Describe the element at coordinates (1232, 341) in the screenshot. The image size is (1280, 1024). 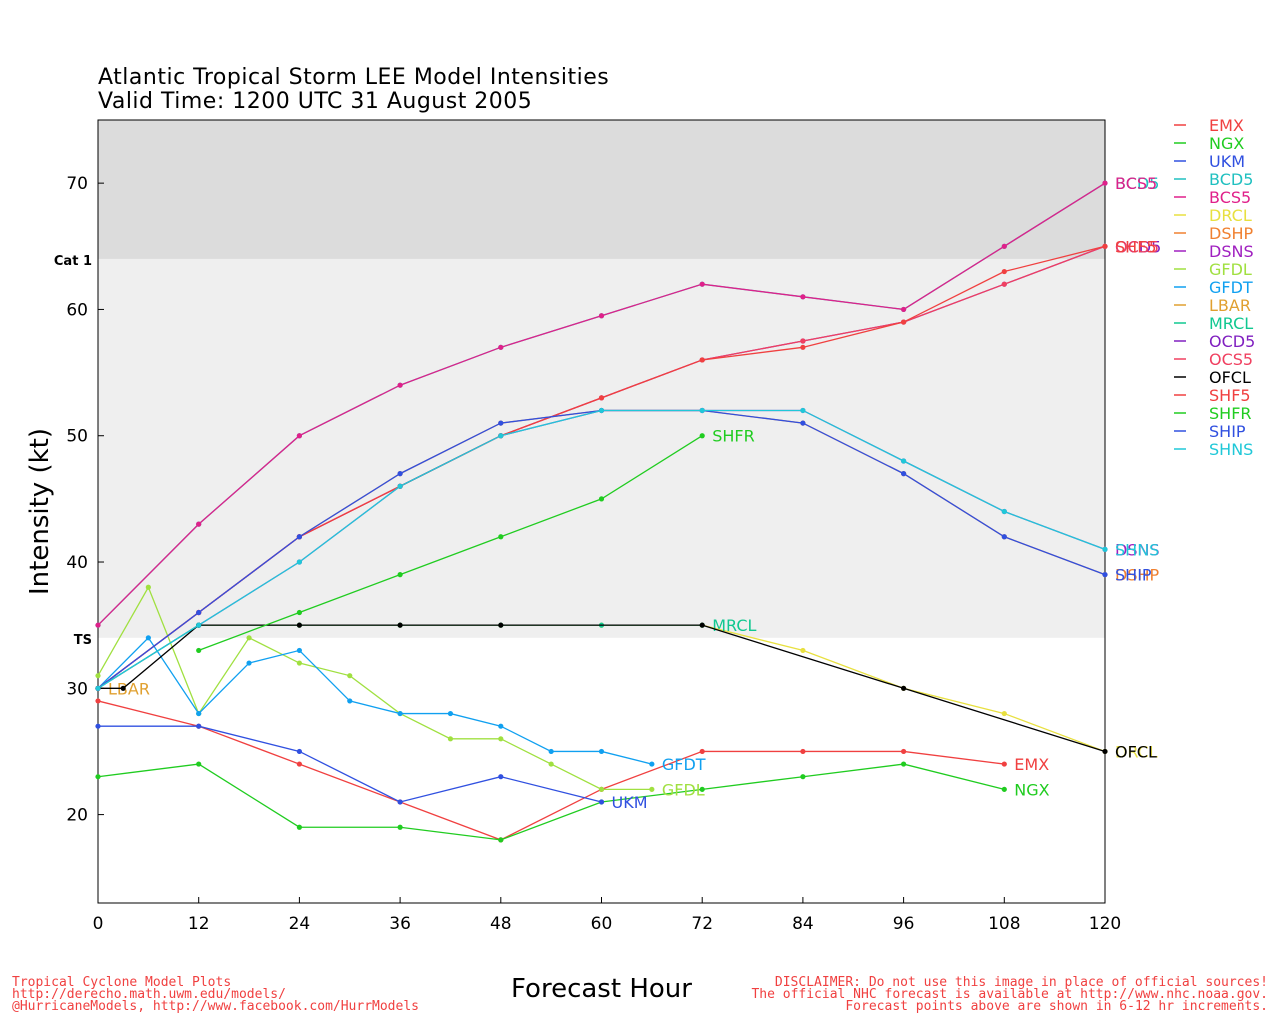
I see `legend-label: OCD5` at that location.